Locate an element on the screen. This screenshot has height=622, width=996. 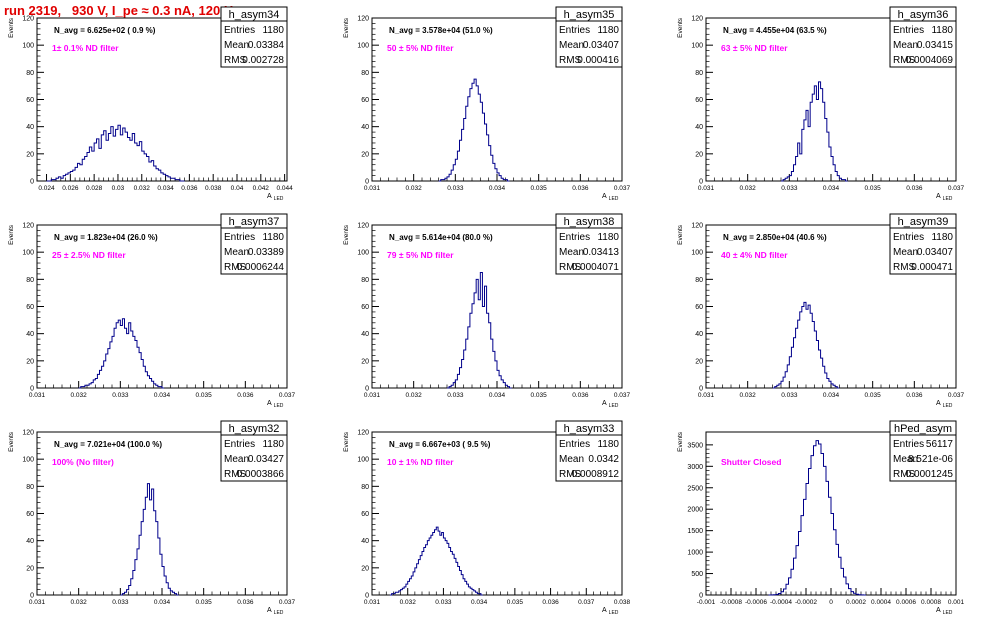
x-tick-label: 0.001 is located at coordinates (956, 602).